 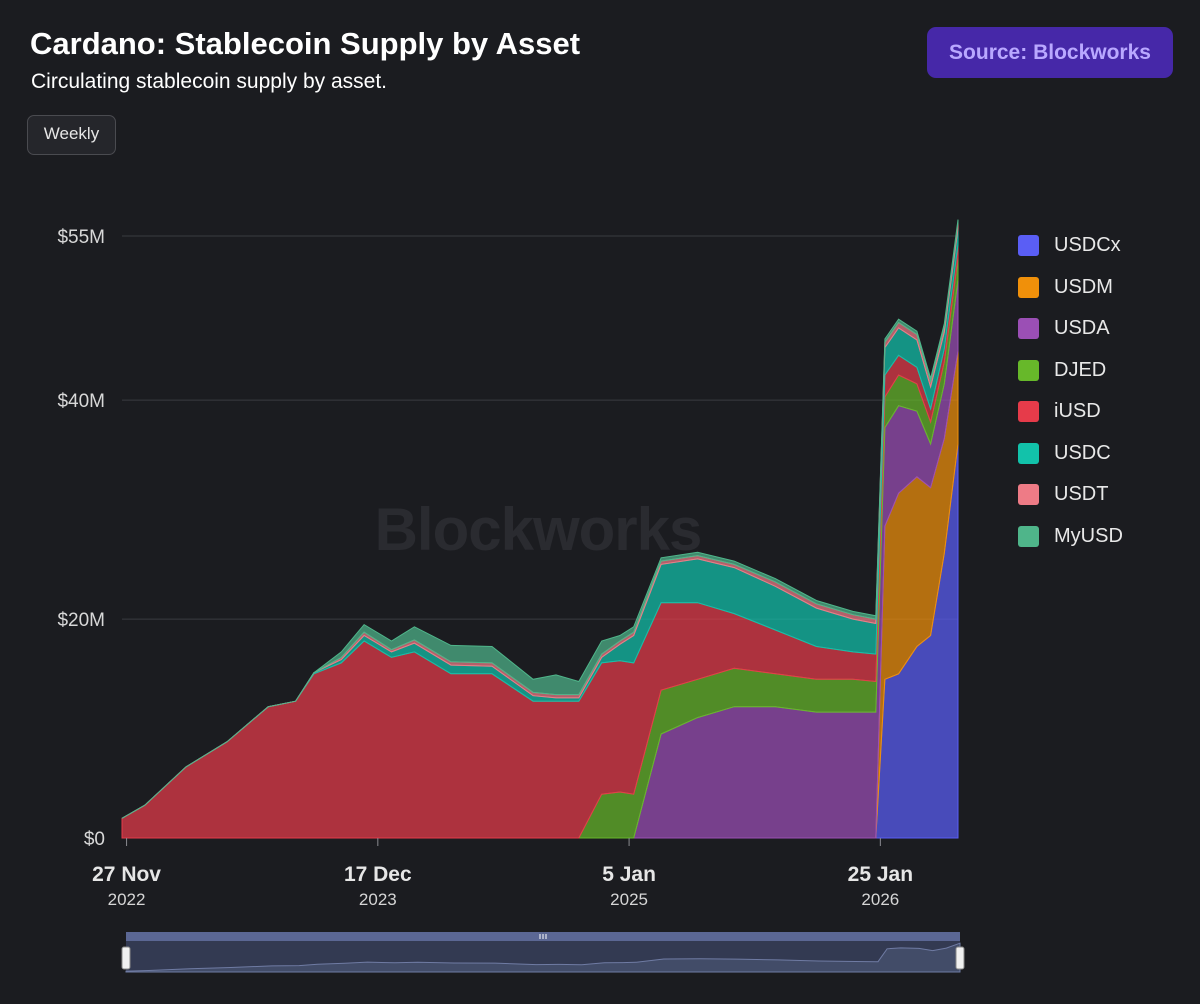 I want to click on legend-label: USDCx, so click(x=1087, y=245).